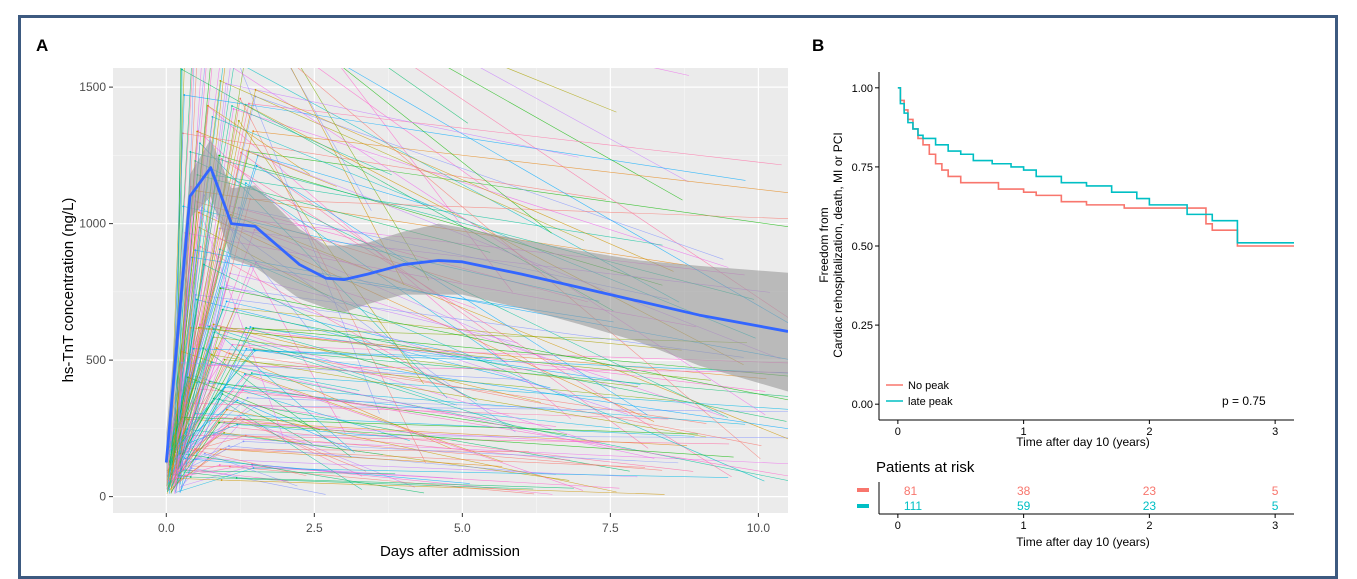  I want to click on risk-table-x-tick-label: 2, so click(1149, 526).